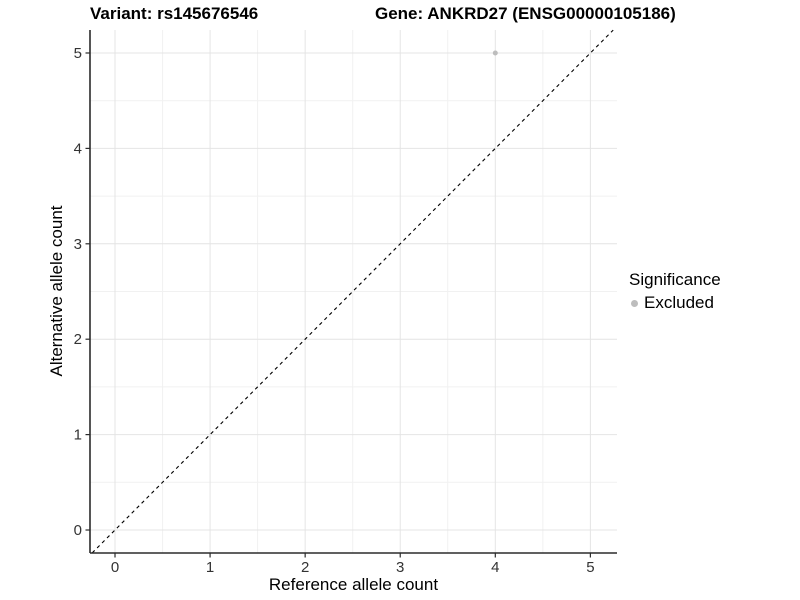  What do you see at coordinates (174, 13) in the screenshot?
I see `plot-title-variant: Variant: rs145676546` at bounding box center [174, 13].